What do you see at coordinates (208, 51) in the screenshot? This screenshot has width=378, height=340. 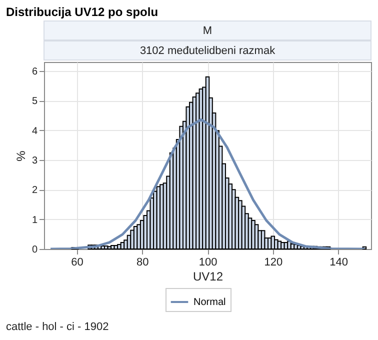 I see `text: 3102 međutelidbeni razmak` at bounding box center [208, 51].